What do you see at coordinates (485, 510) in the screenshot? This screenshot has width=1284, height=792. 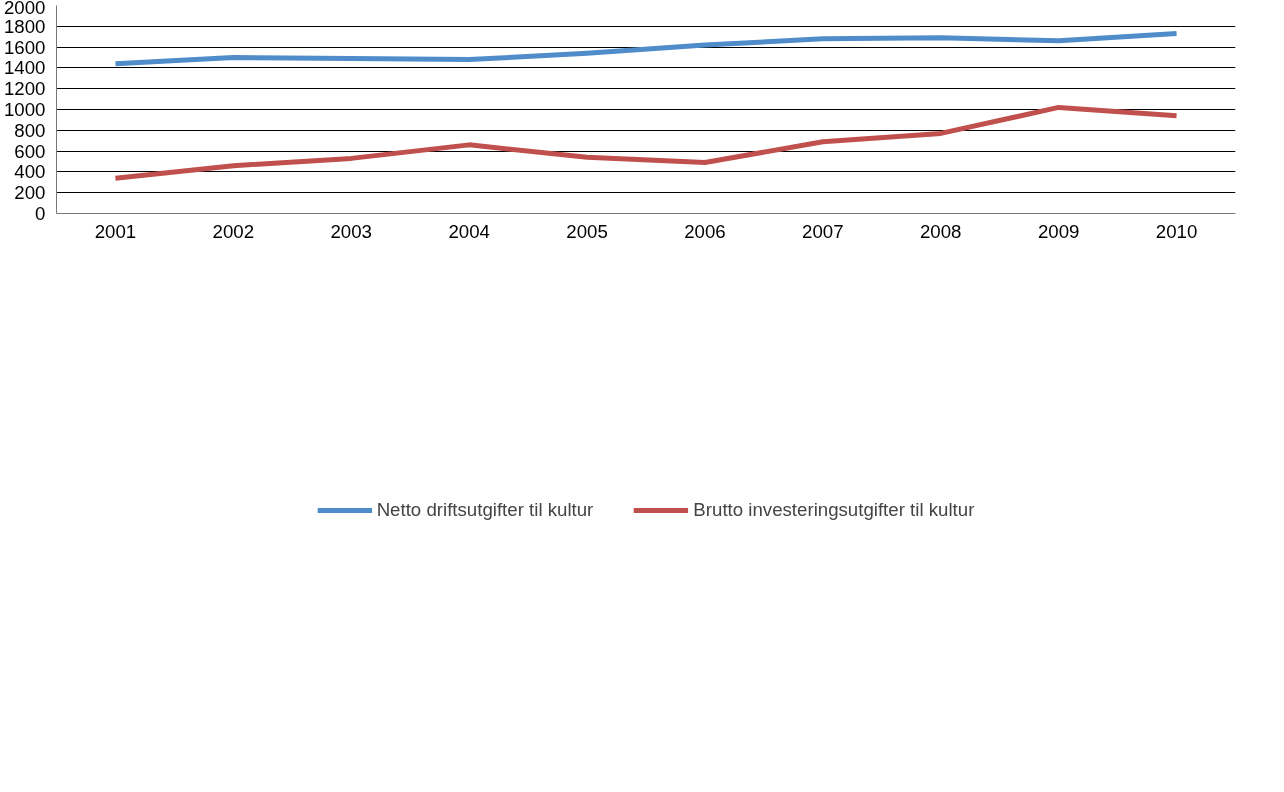 I see `legend-label: Netto driftsutgifter til kultur` at bounding box center [485, 510].